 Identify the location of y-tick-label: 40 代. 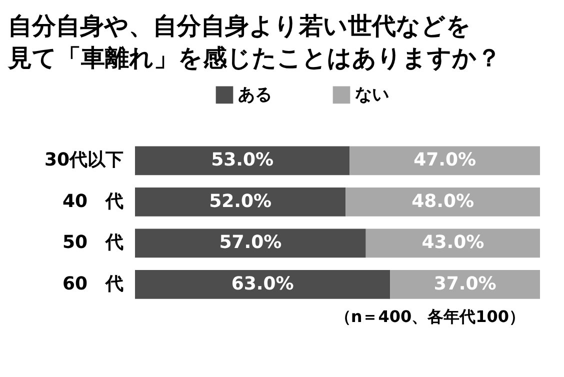
(93, 201).